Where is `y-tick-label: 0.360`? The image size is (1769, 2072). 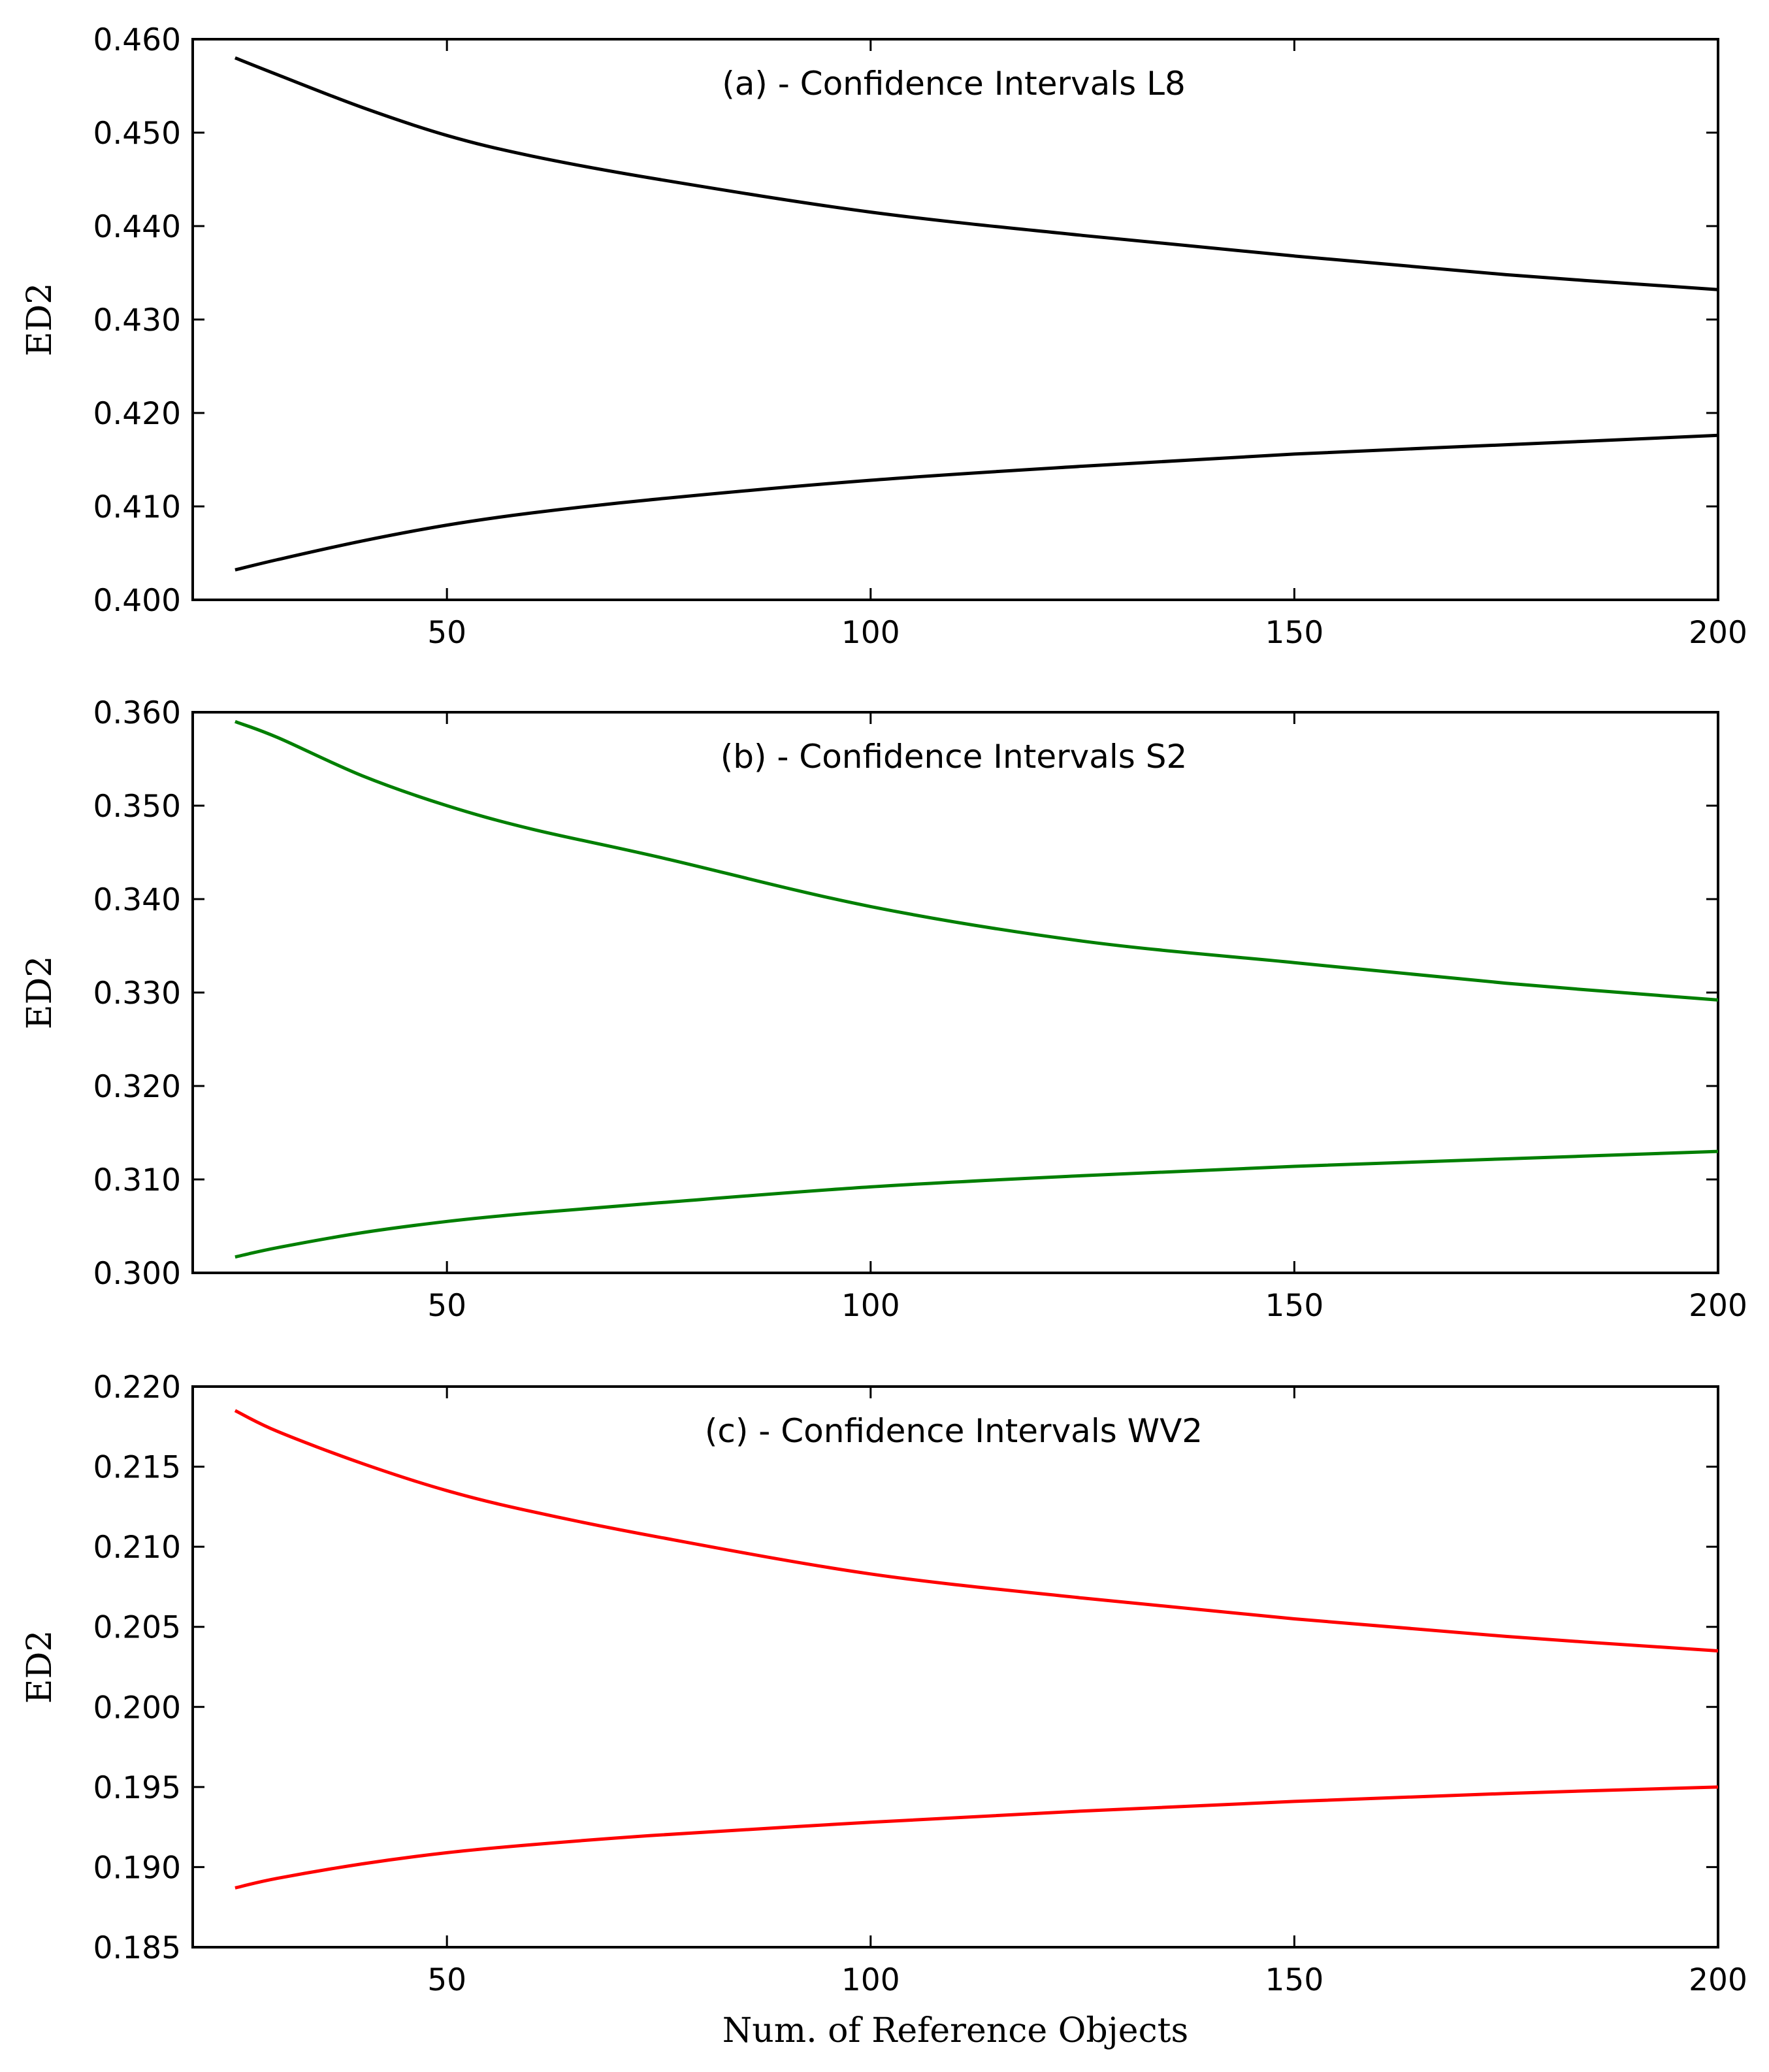
y-tick-label: 0.360 is located at coordinates (137, 713).